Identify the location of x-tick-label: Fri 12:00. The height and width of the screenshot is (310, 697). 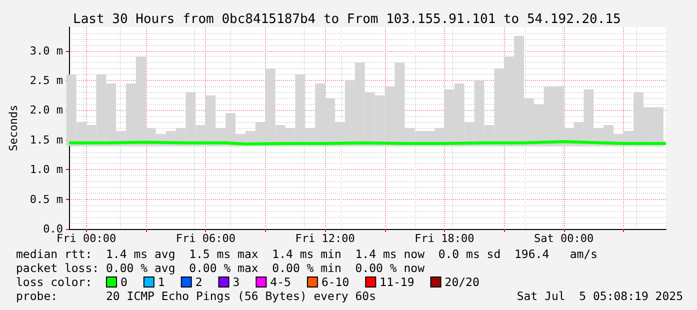
(325, 238).